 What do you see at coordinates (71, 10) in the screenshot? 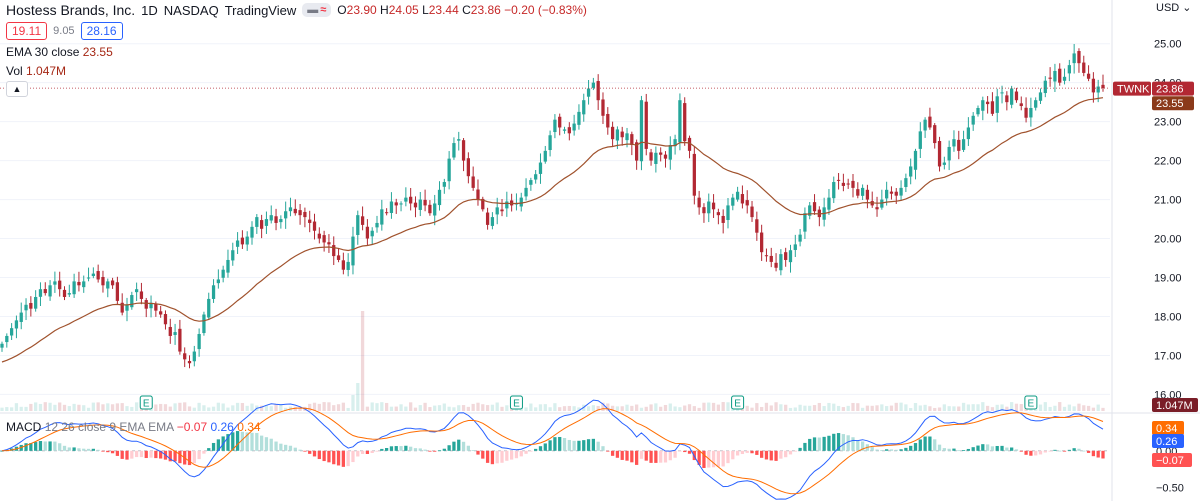
I see `symbol-title: Hostess Brands, Inc.` at bounding box center [71, 10].